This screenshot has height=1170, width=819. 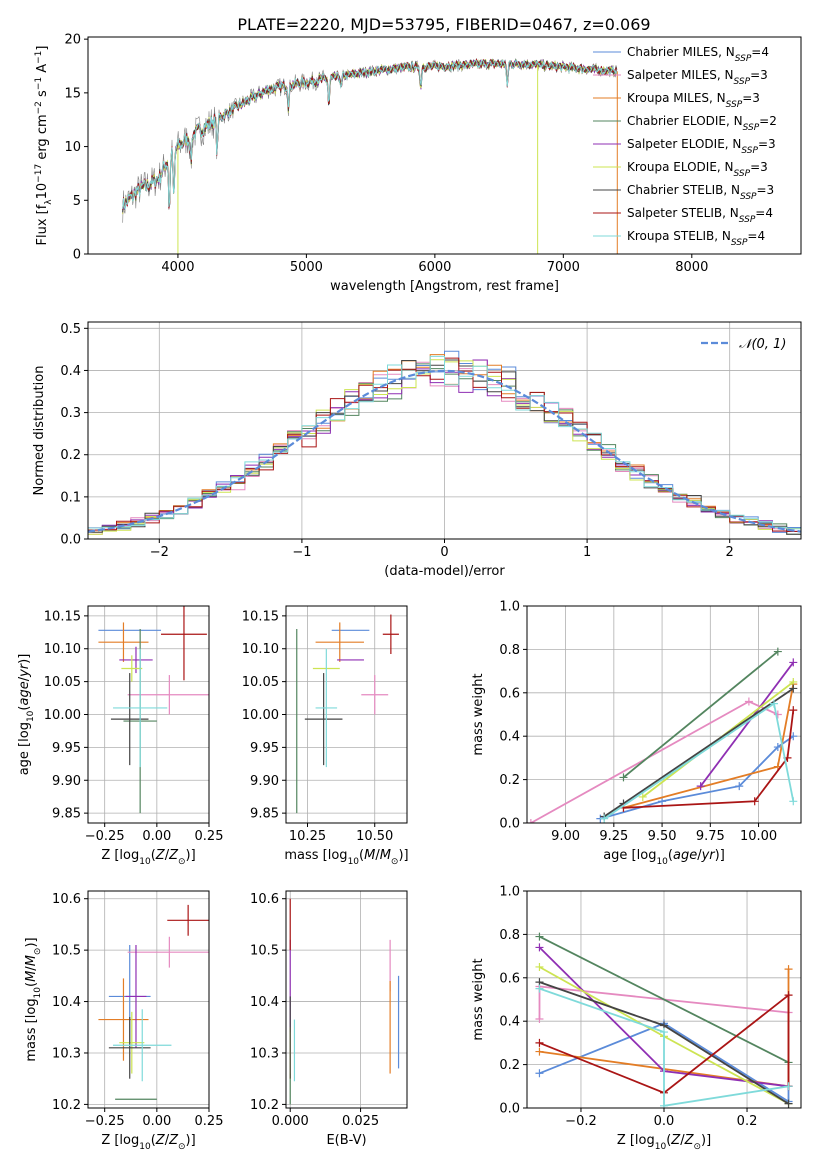 What do you see at coordinates (730, 552) in the screenshot?
I see `x-tick-label: 2` at bounding box center [730, 552].